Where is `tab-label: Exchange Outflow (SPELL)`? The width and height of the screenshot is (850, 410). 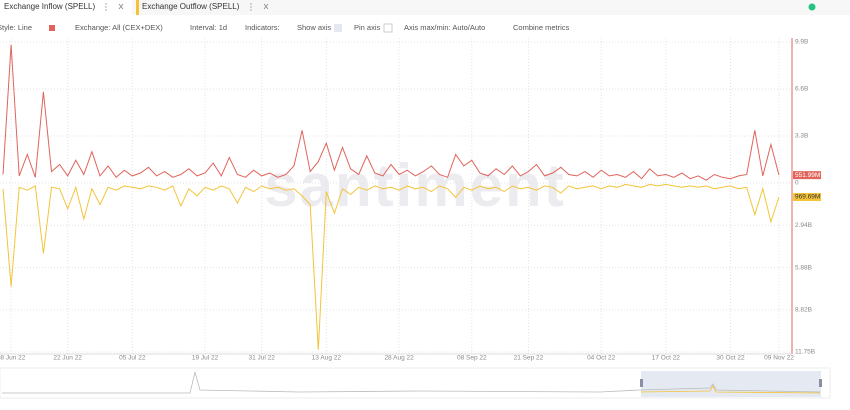 tab-label: Exchange Outflow (SPELL) is located at coordinates (191, 6).